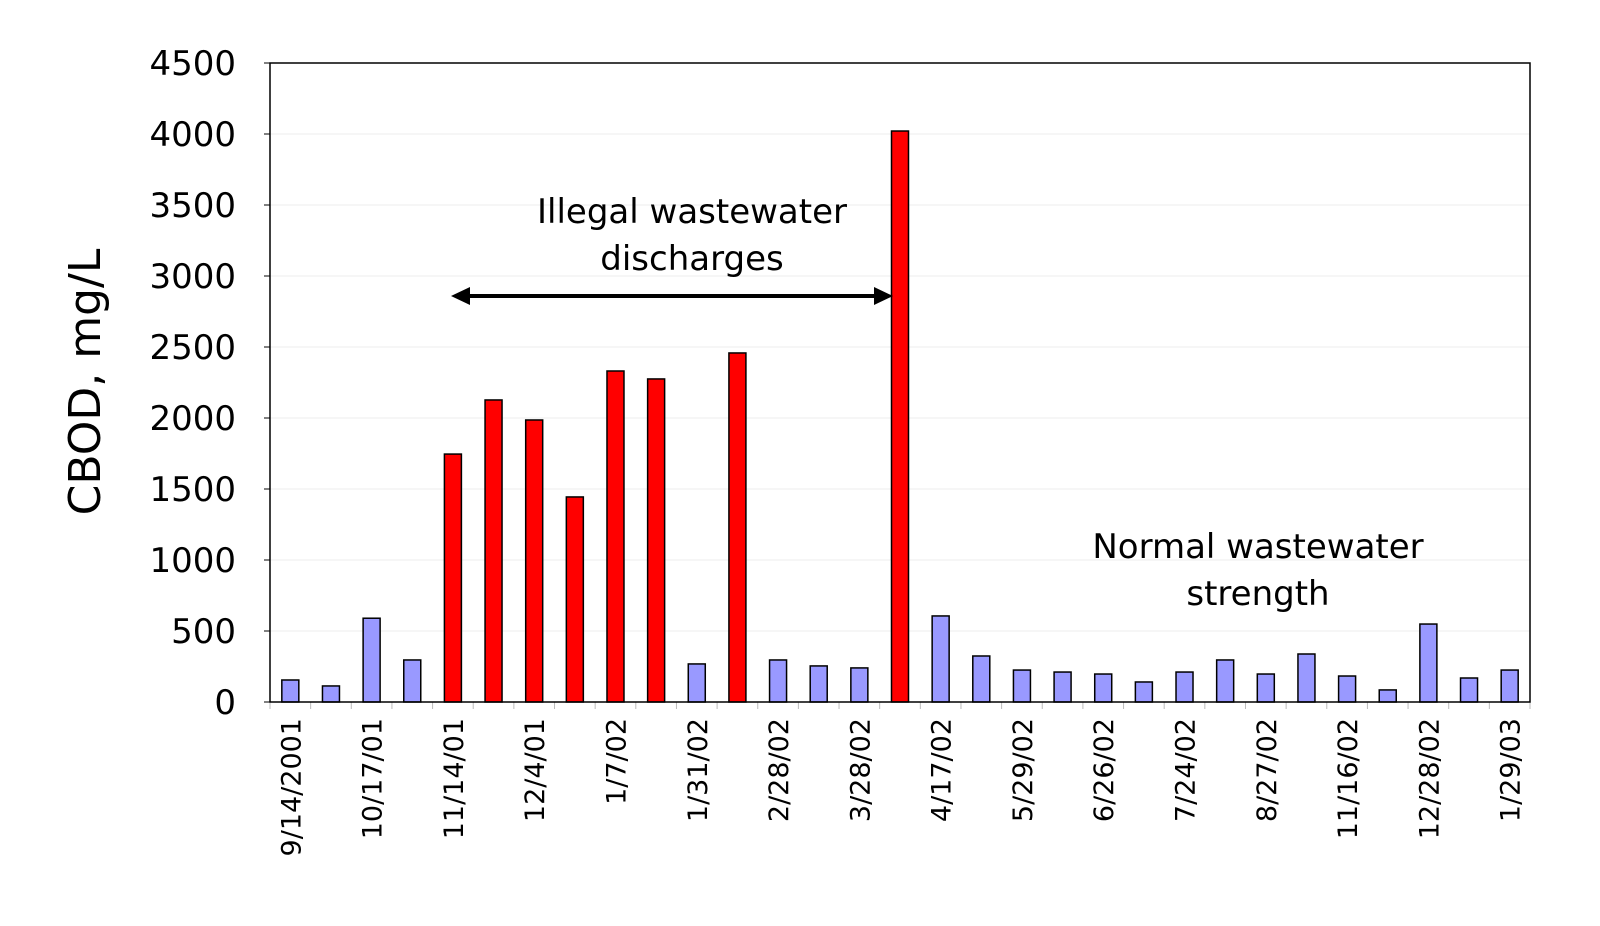 The width and height of the screenshot is (1600, 926). Describe the element at coordinates (1267, 770) in the screenshot. I see `x-tick-label: 8/27/02` at that location.